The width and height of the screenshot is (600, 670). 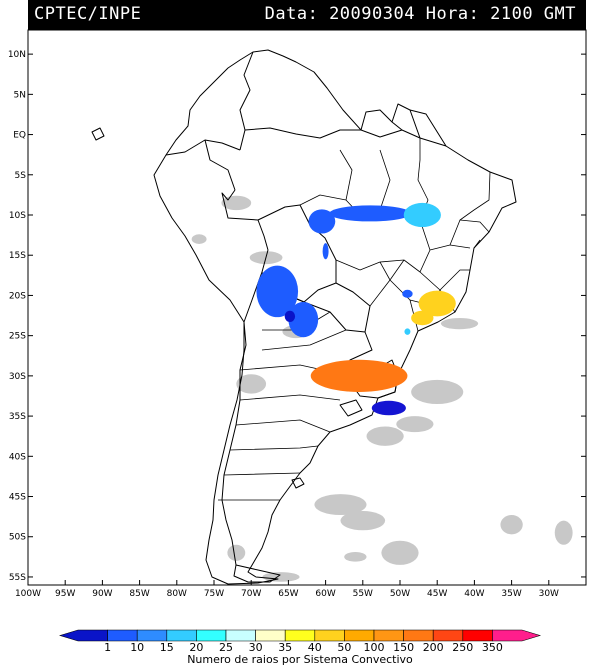 I want to click on small-island, so click(x=351, y=408).